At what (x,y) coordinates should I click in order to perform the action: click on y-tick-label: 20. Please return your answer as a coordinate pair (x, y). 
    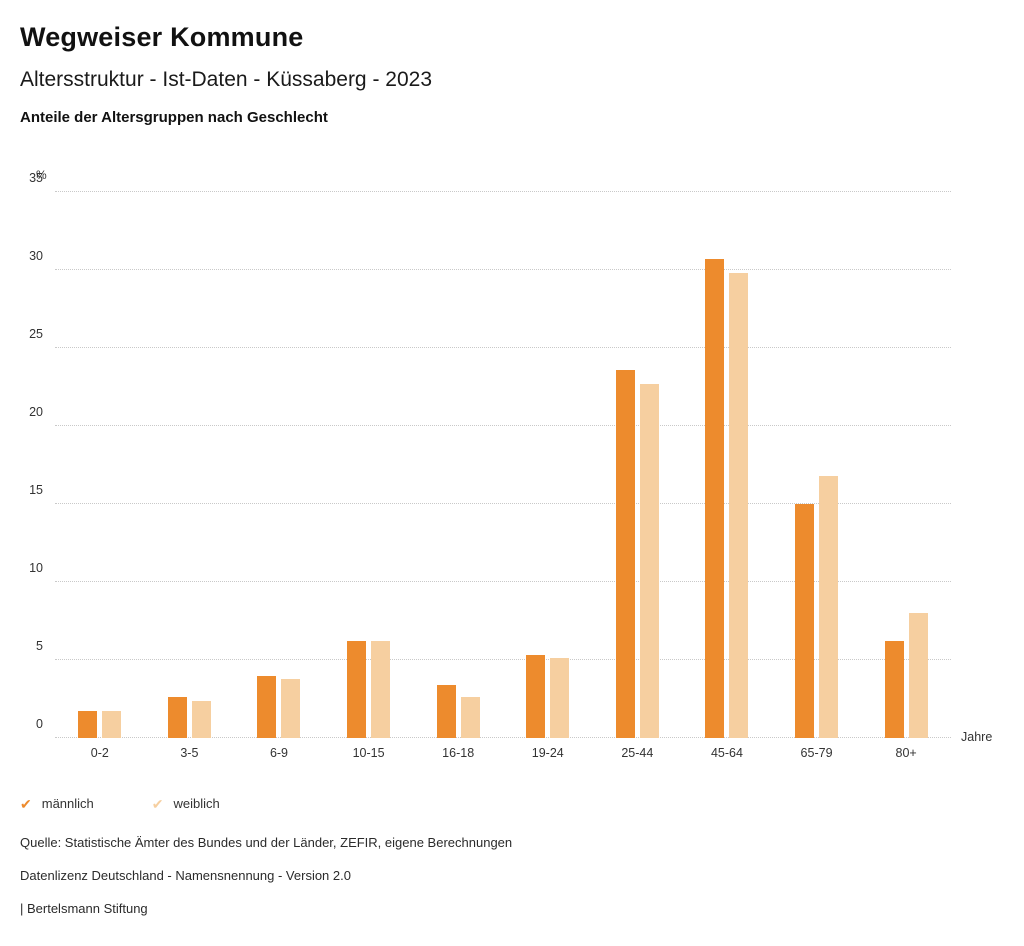
    Looking at the image, I should click on (36, 412).